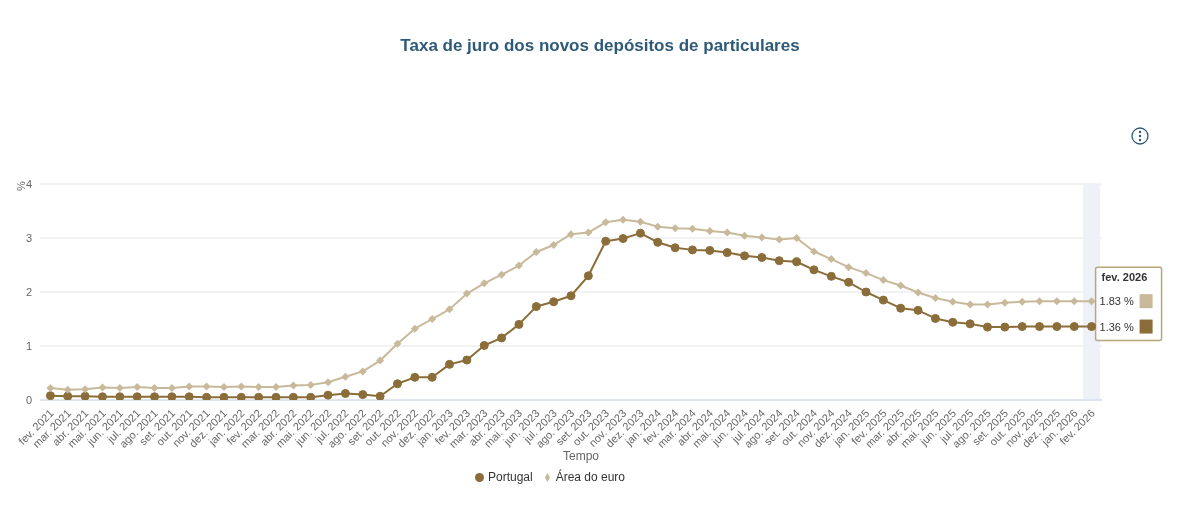 The height and width of the screenshot is (517, 1200). Describe the element at coordinates (28, 291) in the screenshot. I see `y-tick-label: 2` at that location.